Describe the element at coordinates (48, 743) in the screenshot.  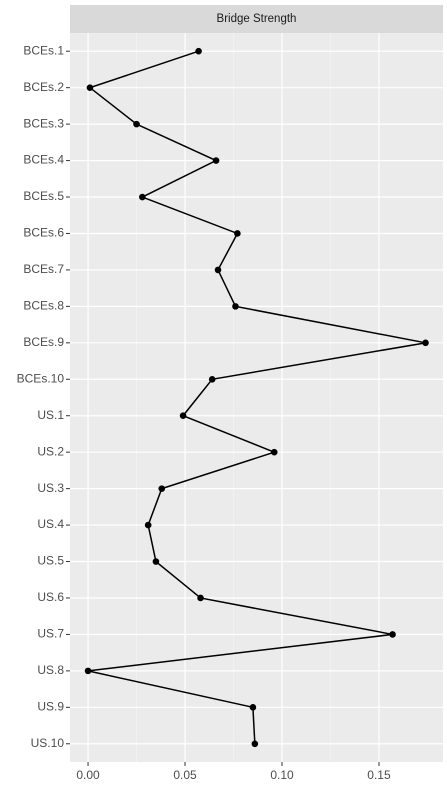
I see `y-tick-label: US.10` at that location.